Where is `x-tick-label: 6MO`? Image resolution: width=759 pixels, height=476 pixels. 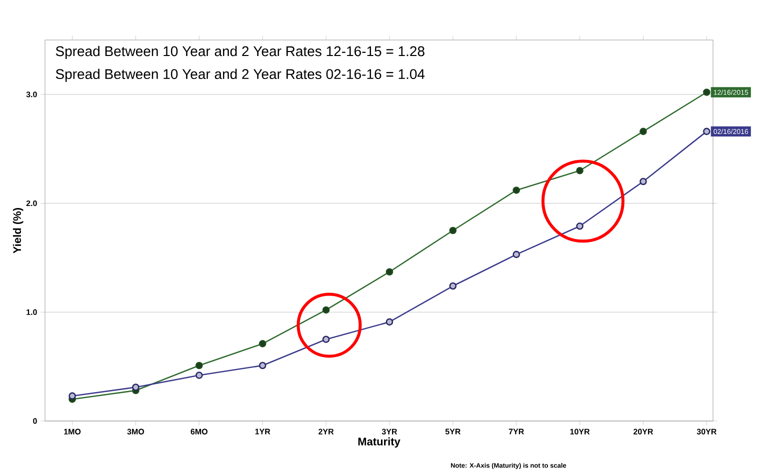 x-tick-label: 6MO is located at coordinates (199, 431).